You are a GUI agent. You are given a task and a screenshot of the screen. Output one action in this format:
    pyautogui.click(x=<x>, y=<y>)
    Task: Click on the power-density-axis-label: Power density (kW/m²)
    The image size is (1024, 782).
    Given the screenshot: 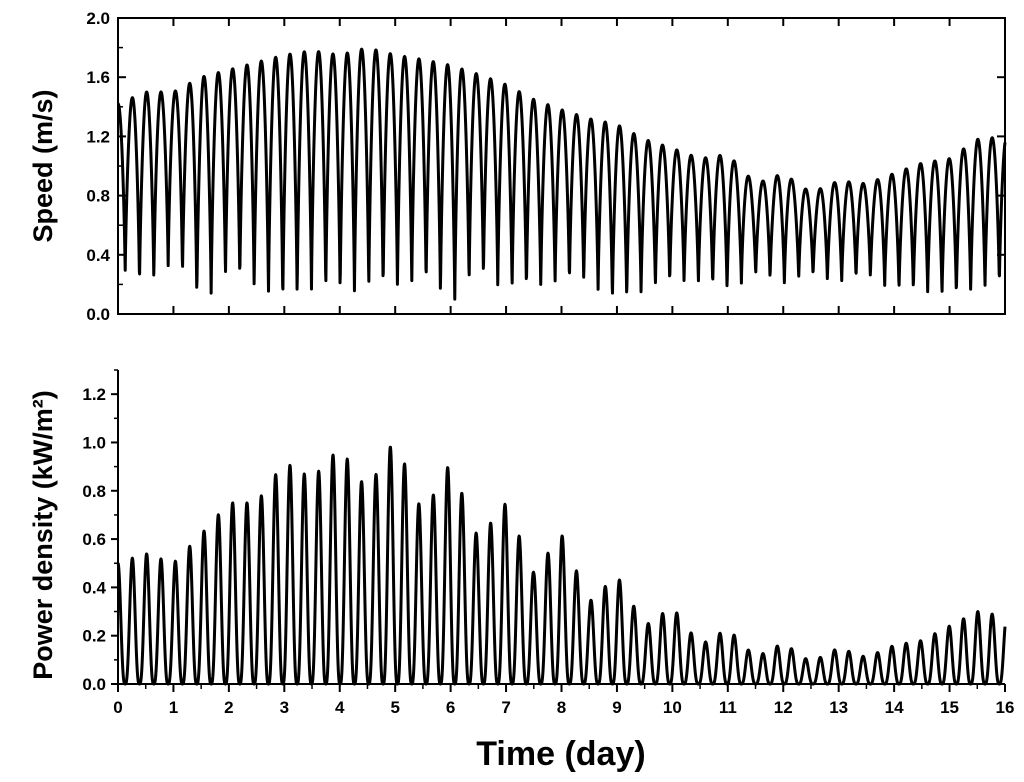 What is the action you would take?
    pyautogui.click(x=43, y=535)
    